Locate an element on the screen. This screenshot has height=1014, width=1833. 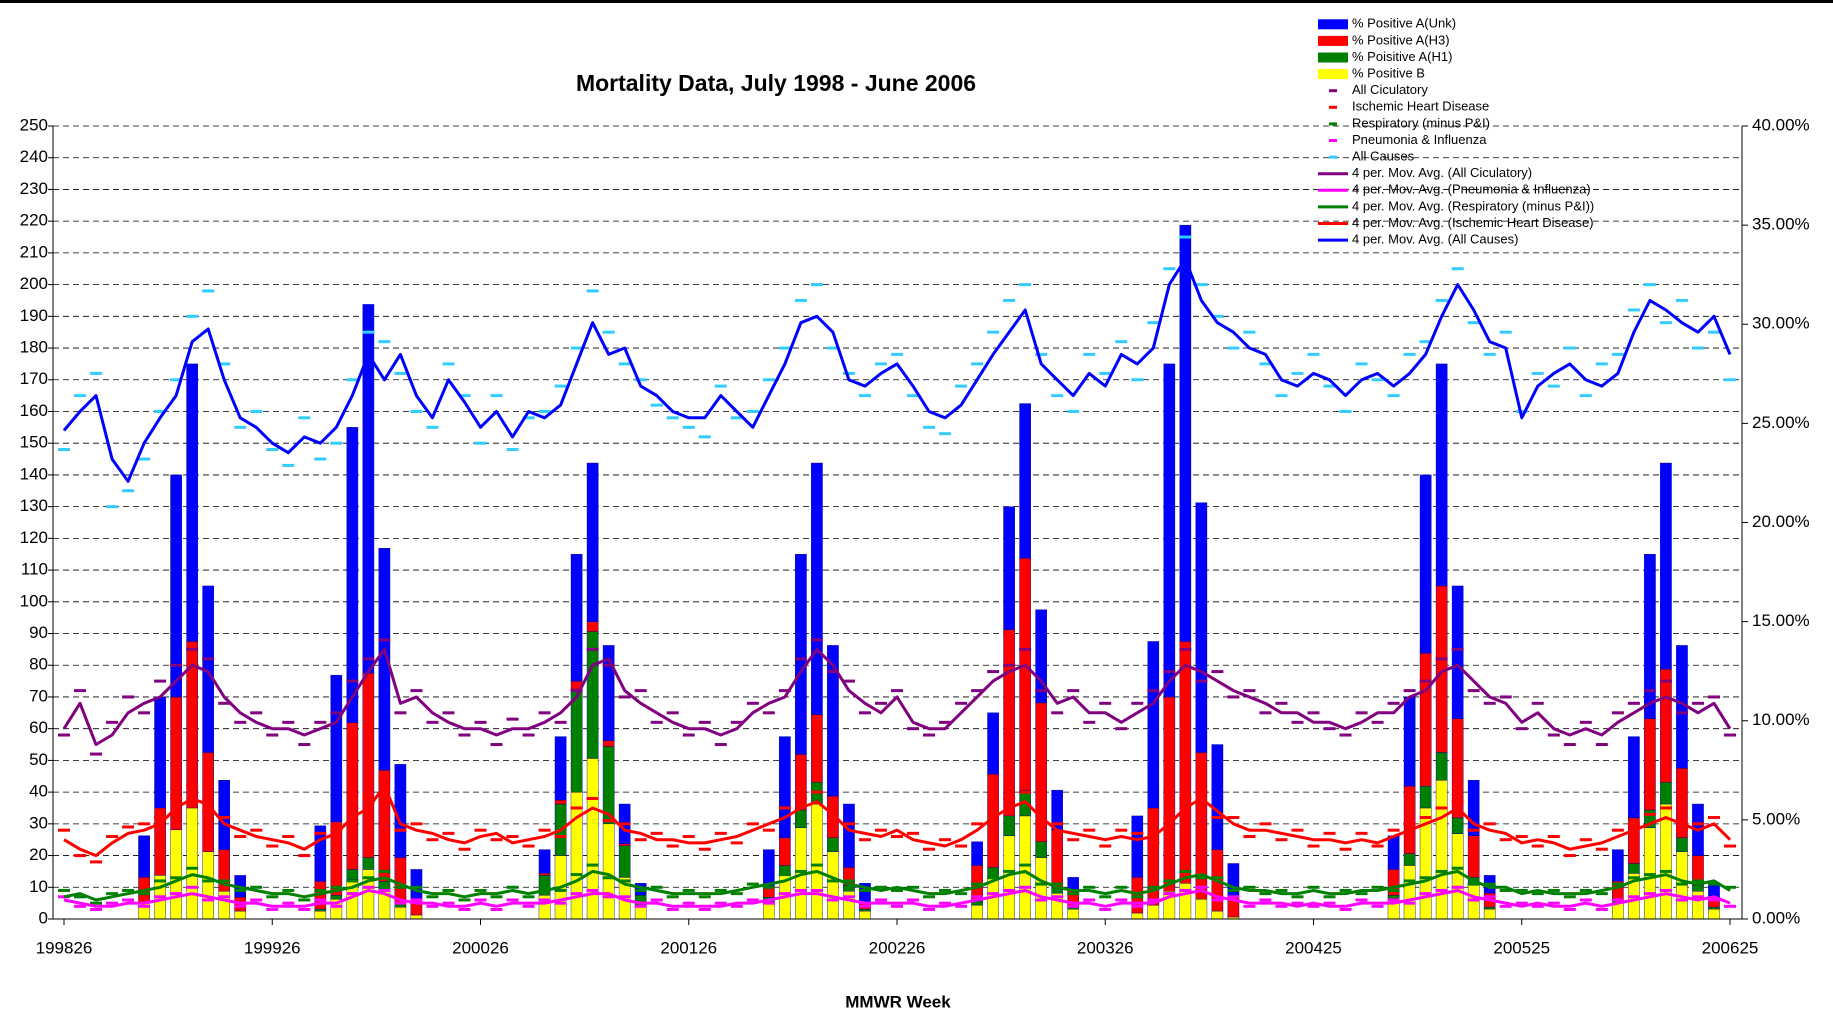
x-tick-label: 200226 is located at coordinates (897, 947).